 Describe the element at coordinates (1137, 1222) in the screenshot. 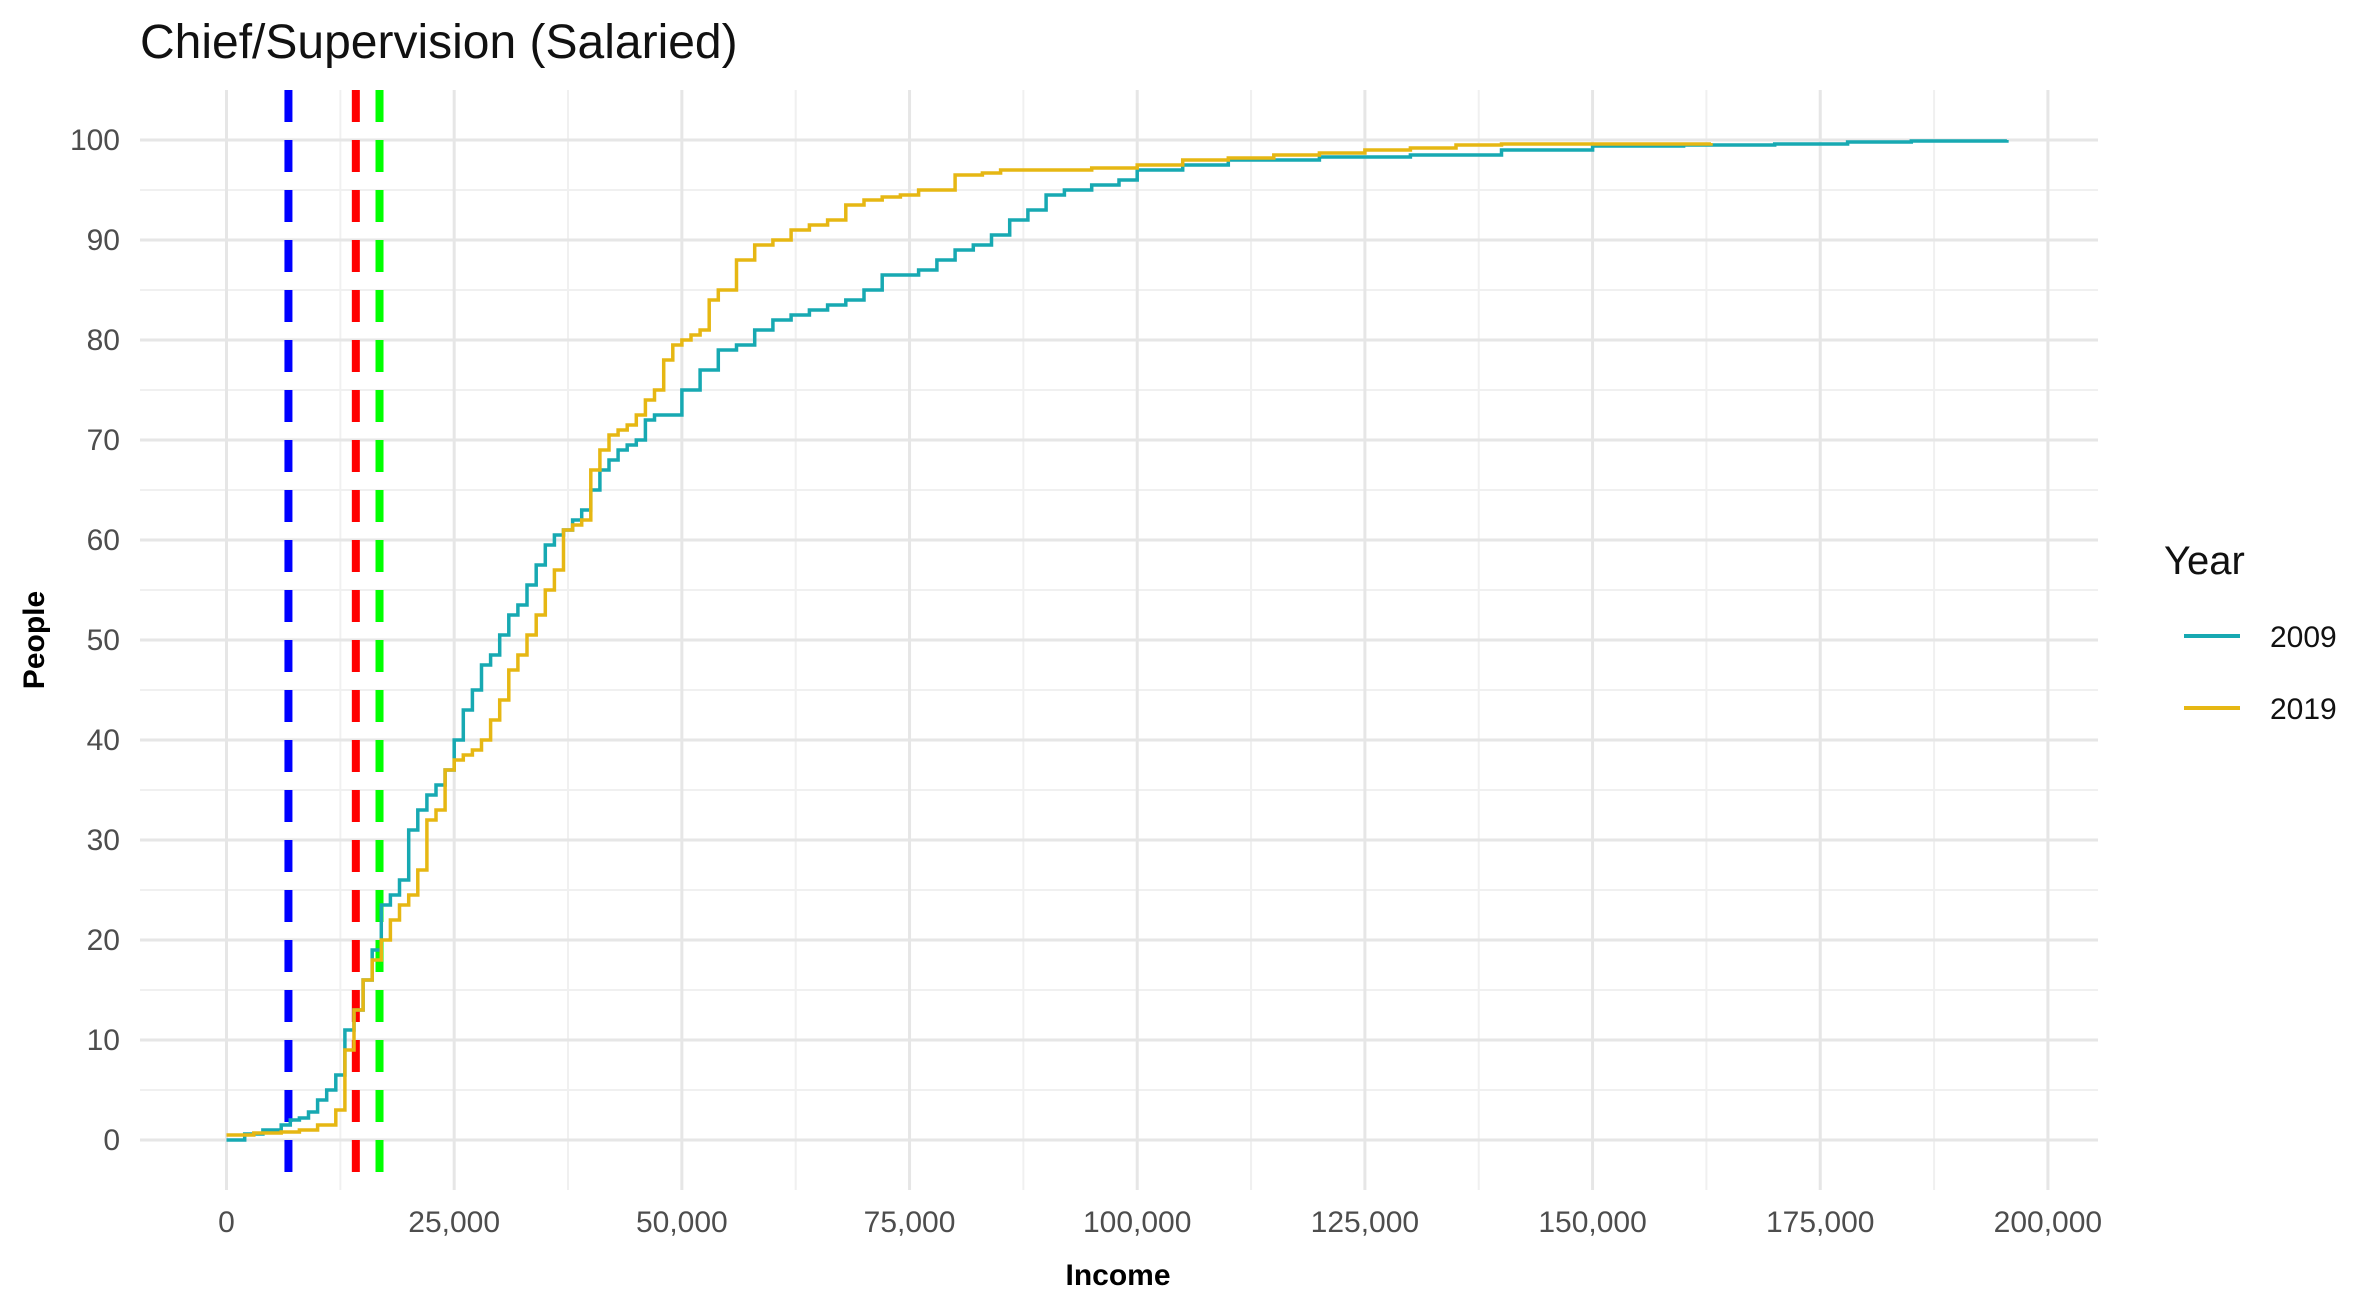

I see `x-tick-label: 100,000` at that location.